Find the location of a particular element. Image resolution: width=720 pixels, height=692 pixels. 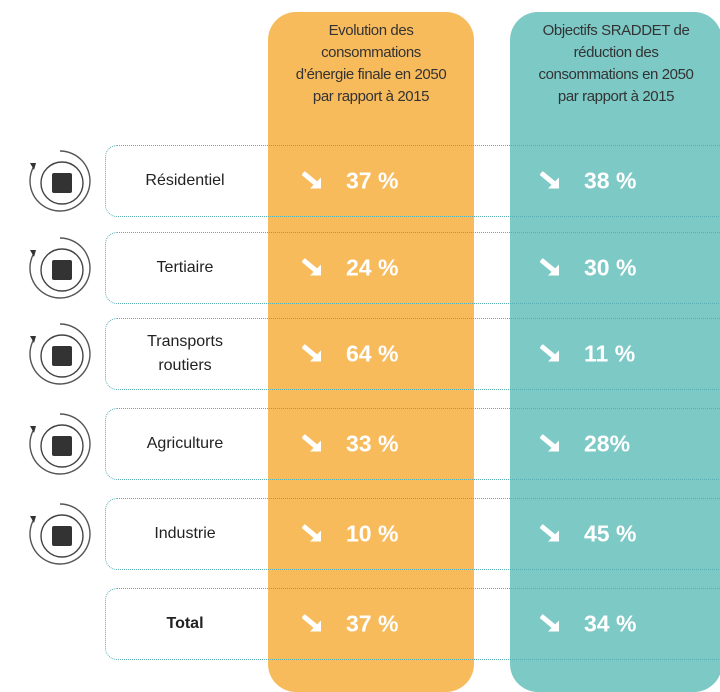

value-text: 64 % is located at coordinates (372, 353).